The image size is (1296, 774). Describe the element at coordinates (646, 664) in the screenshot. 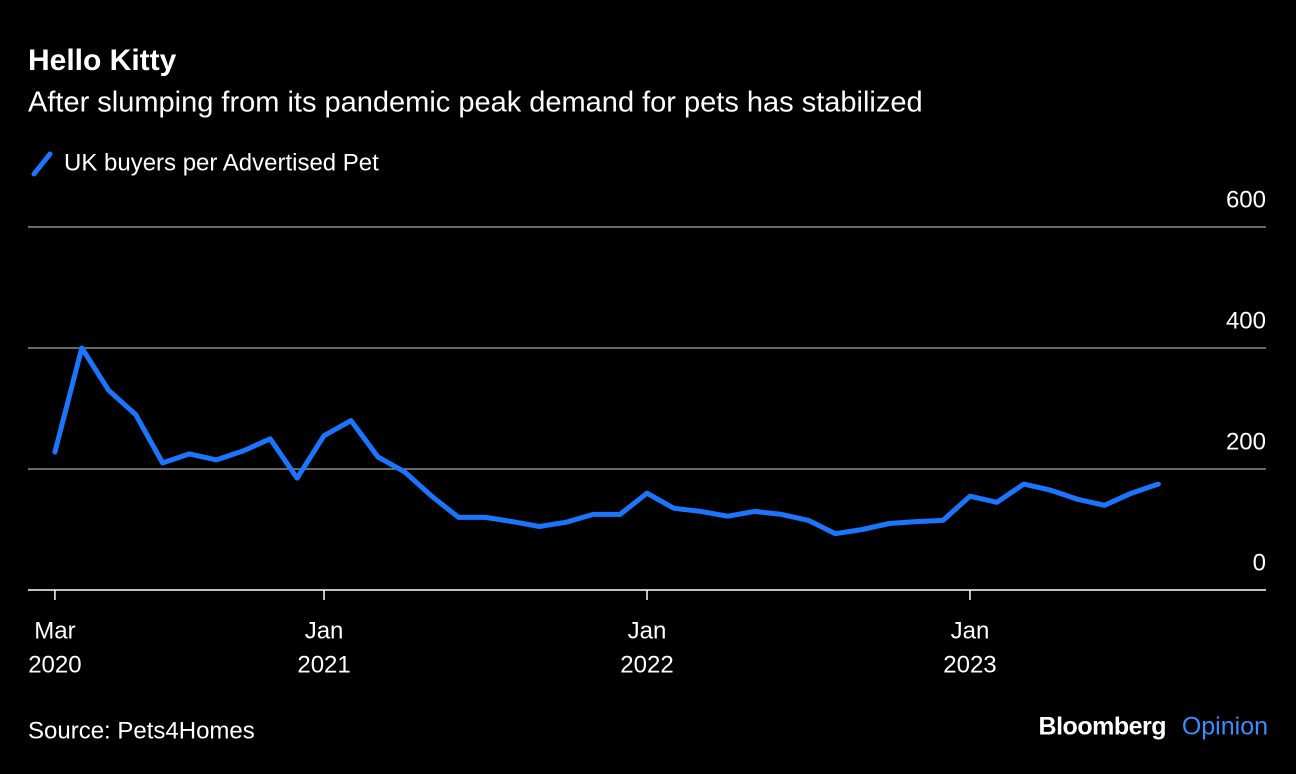

I see `x-tick-label: 2022` at that location.